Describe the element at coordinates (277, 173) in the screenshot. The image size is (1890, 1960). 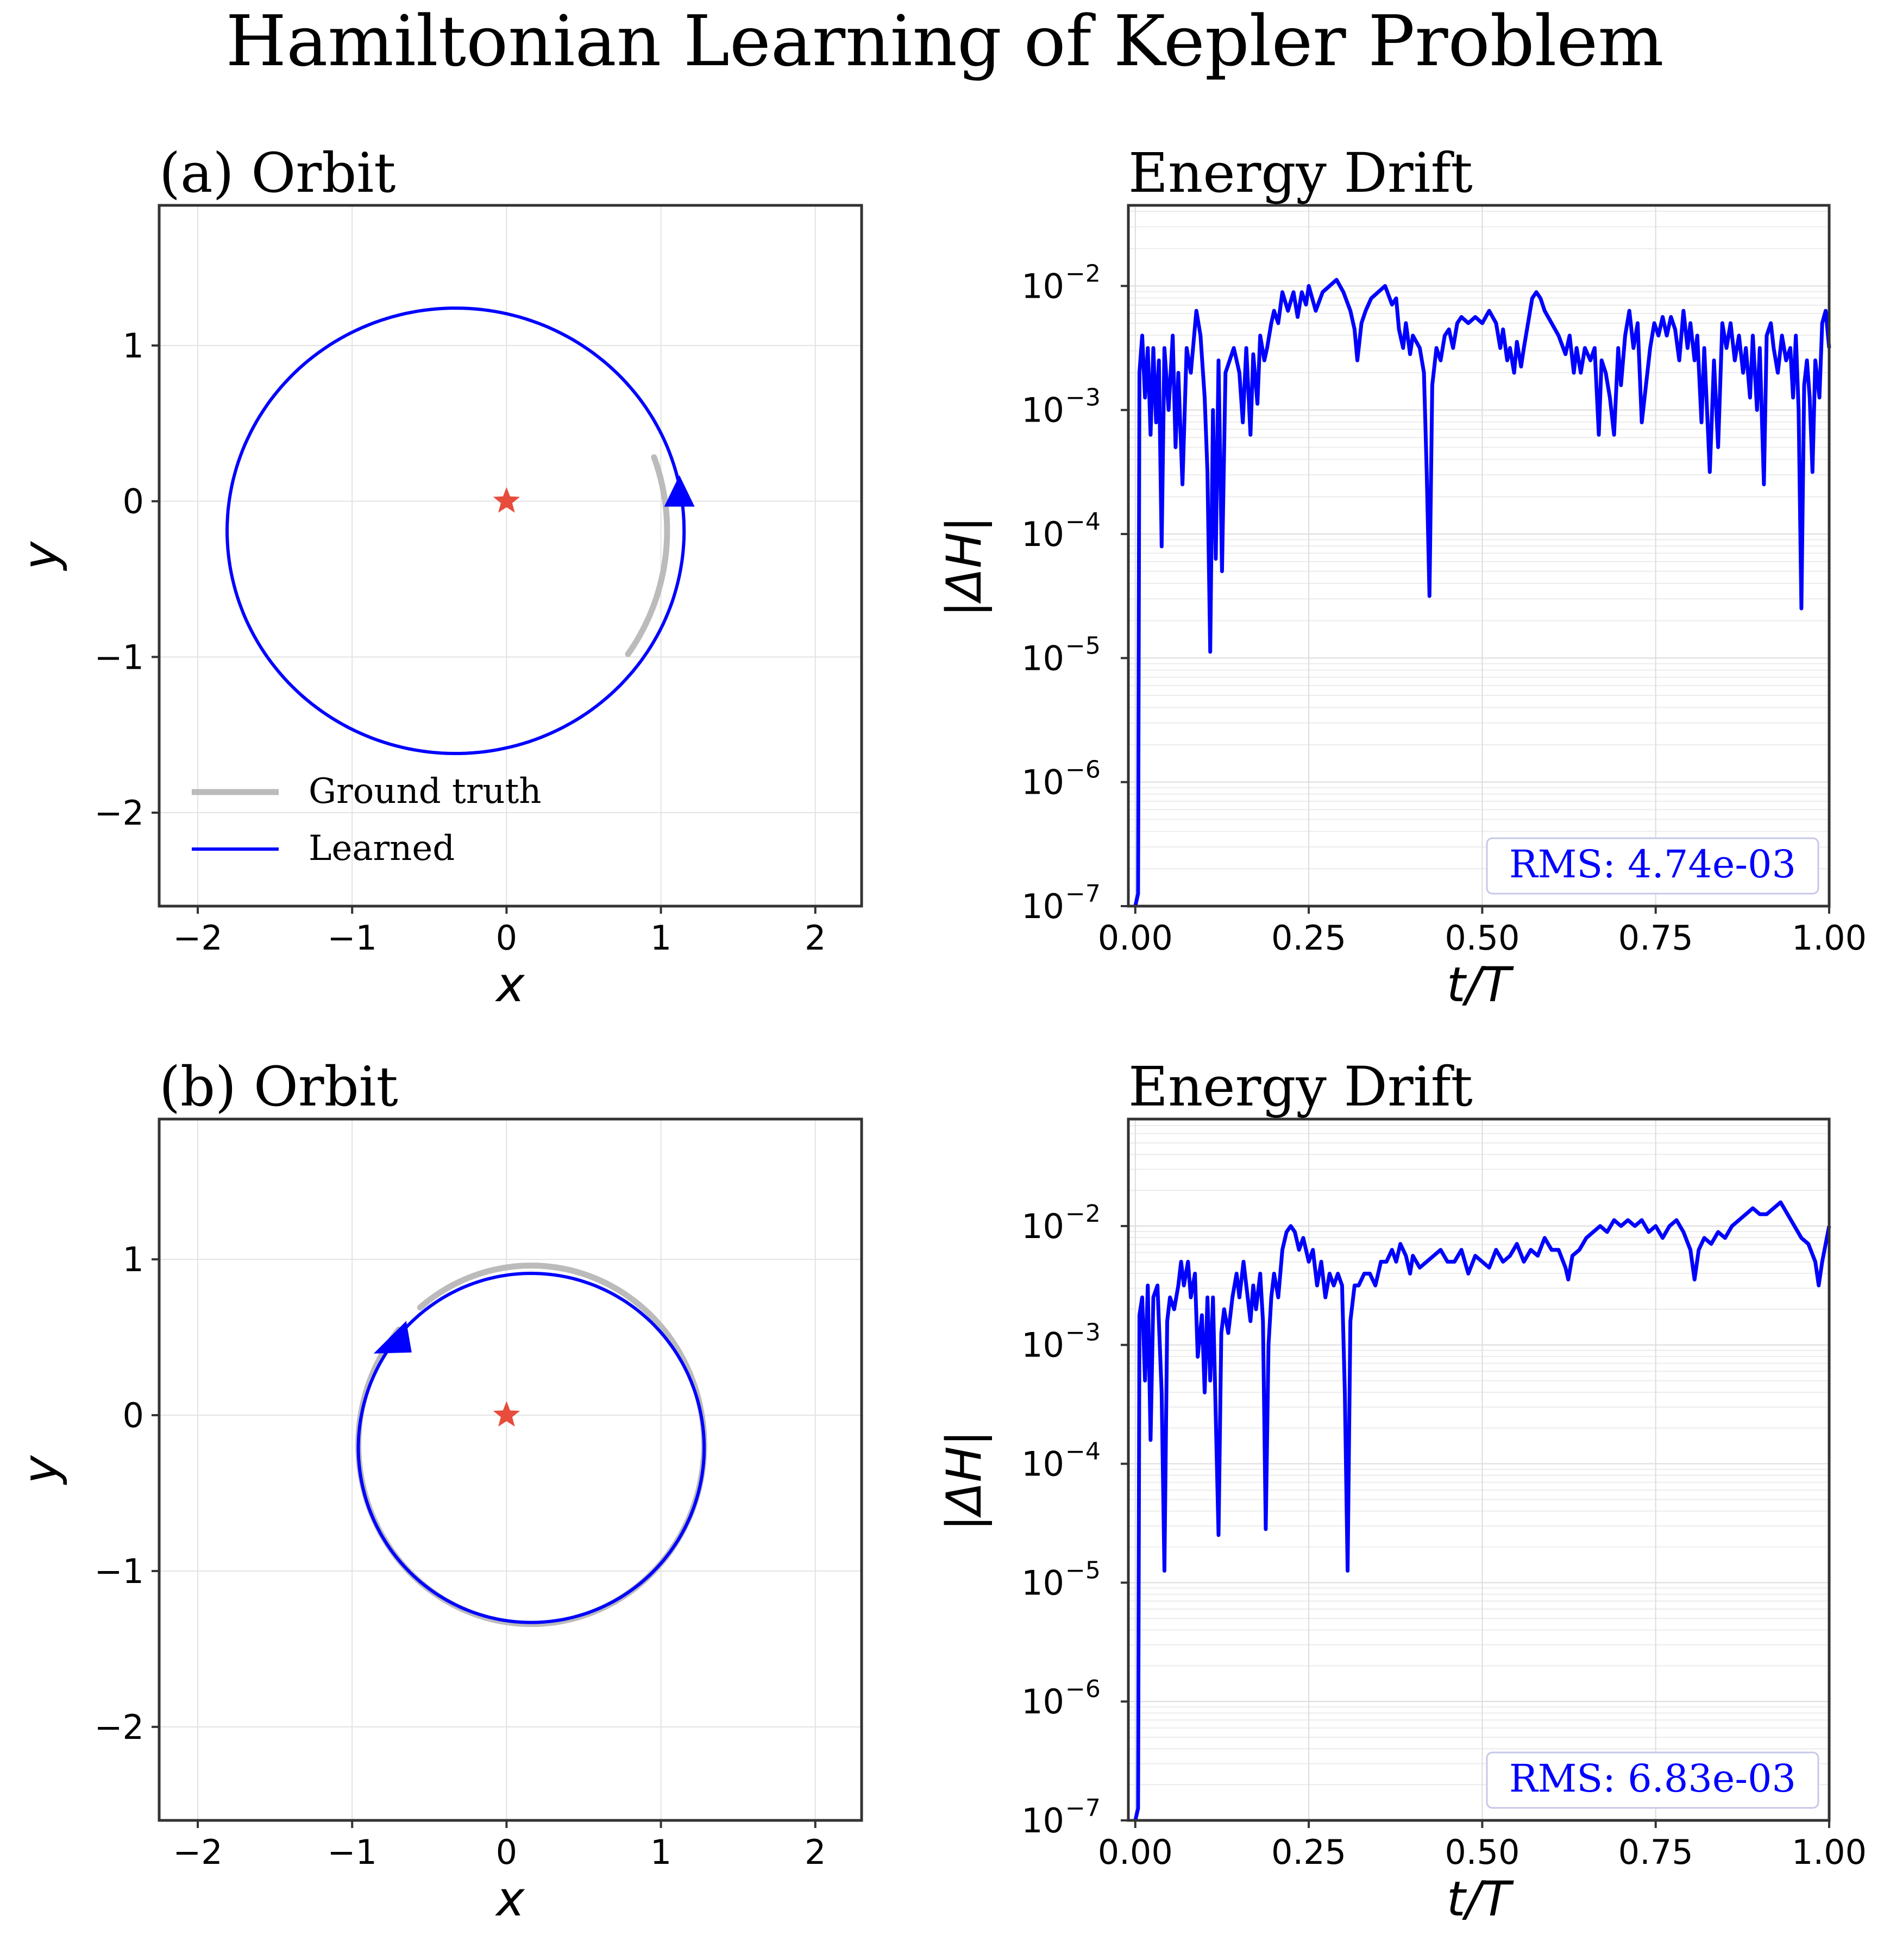
I see `panel-title: (a) Orbit` at that location.